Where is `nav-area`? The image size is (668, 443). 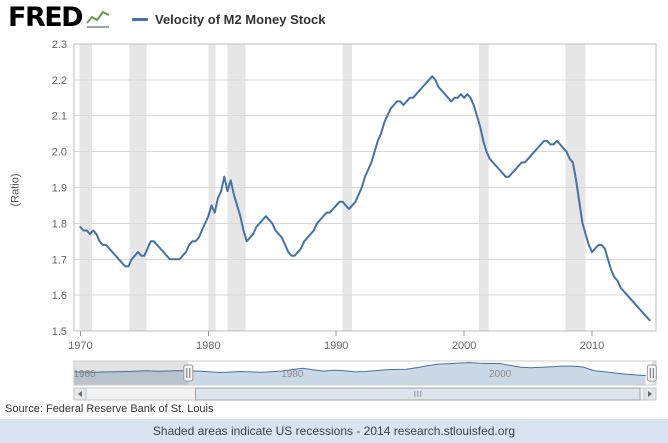
nav-area is located at coordinates (360, 373).